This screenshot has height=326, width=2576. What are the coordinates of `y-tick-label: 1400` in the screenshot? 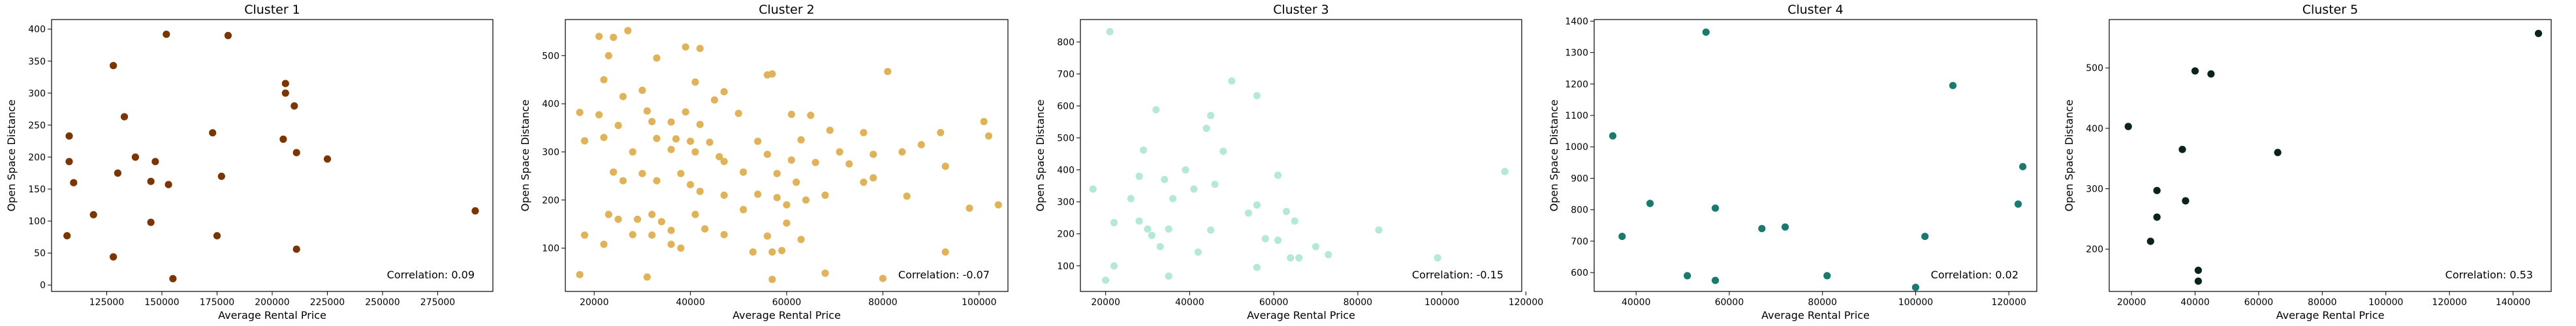 It's located at (1576, 22).